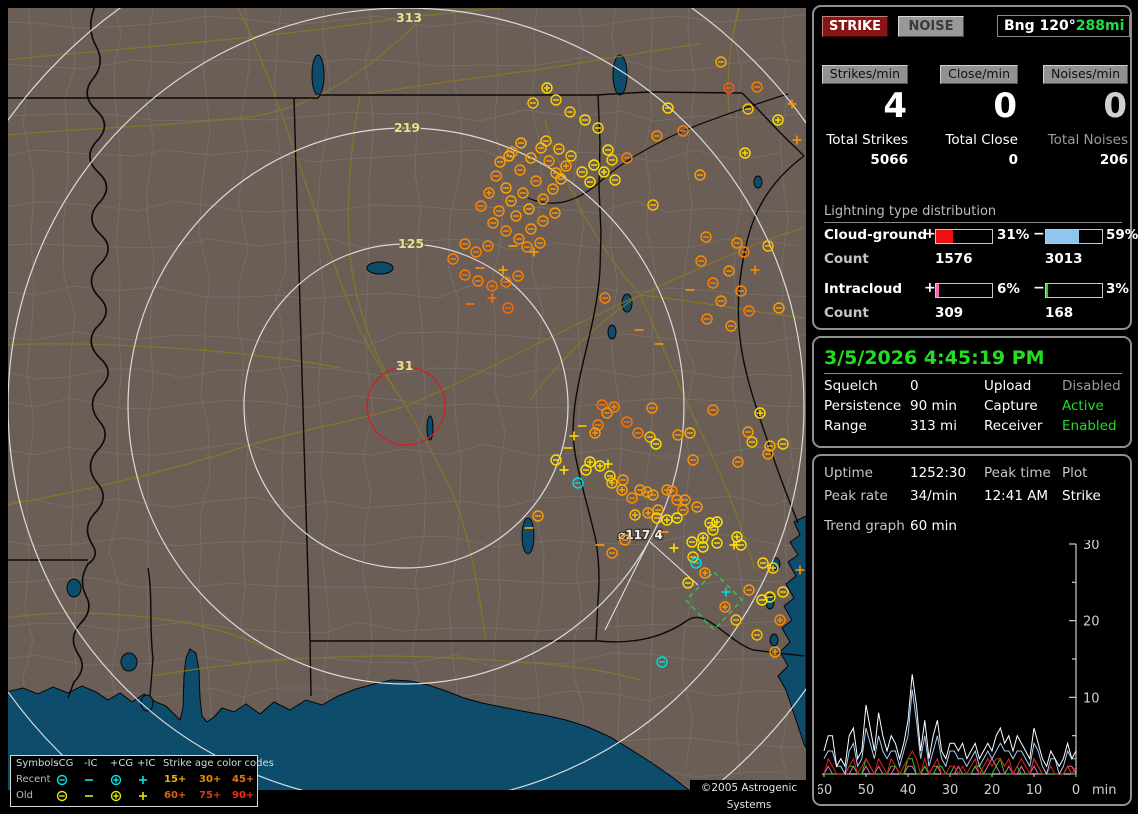  Describe the element at coordinates (973, 213) in the screenshot. I see `distribution-title: Lightning type distribution` at that location.